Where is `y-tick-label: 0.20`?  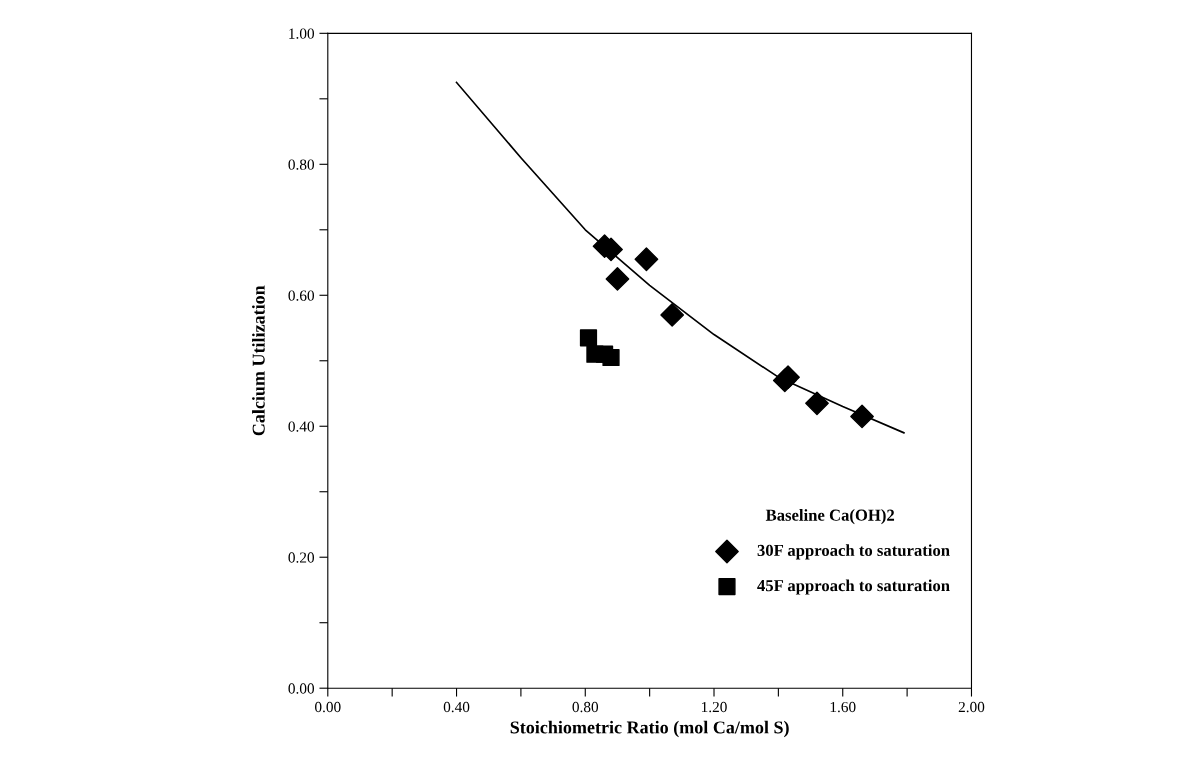 y-tick-label: 0.20 is located at coordinates (301, 557).